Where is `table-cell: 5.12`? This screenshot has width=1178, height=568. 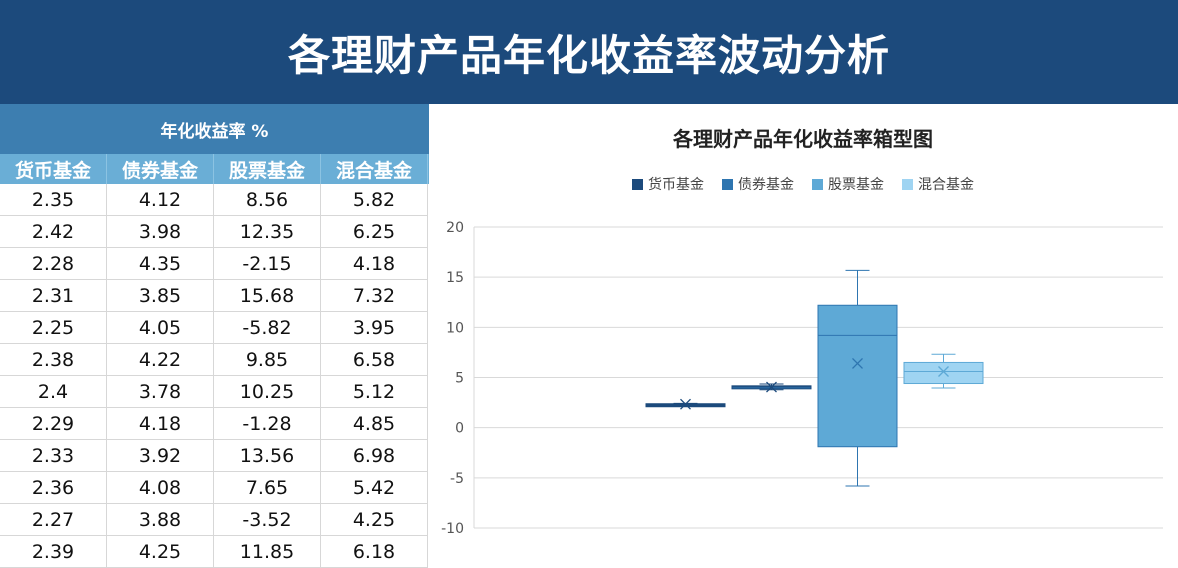
table-cell: 5.12 is located at coordinates (374, 392).